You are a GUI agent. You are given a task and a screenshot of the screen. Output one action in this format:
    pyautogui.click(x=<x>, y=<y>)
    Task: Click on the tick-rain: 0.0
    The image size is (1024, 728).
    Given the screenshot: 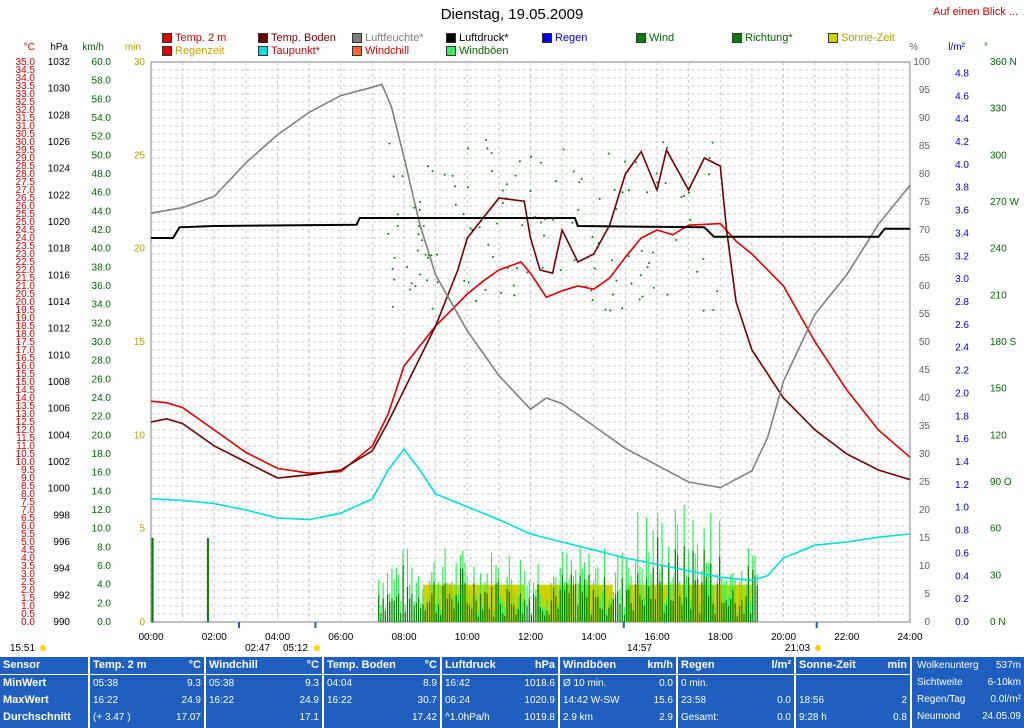 What is the action you would take?
    pyautogui.click(x=962, y=622)
    